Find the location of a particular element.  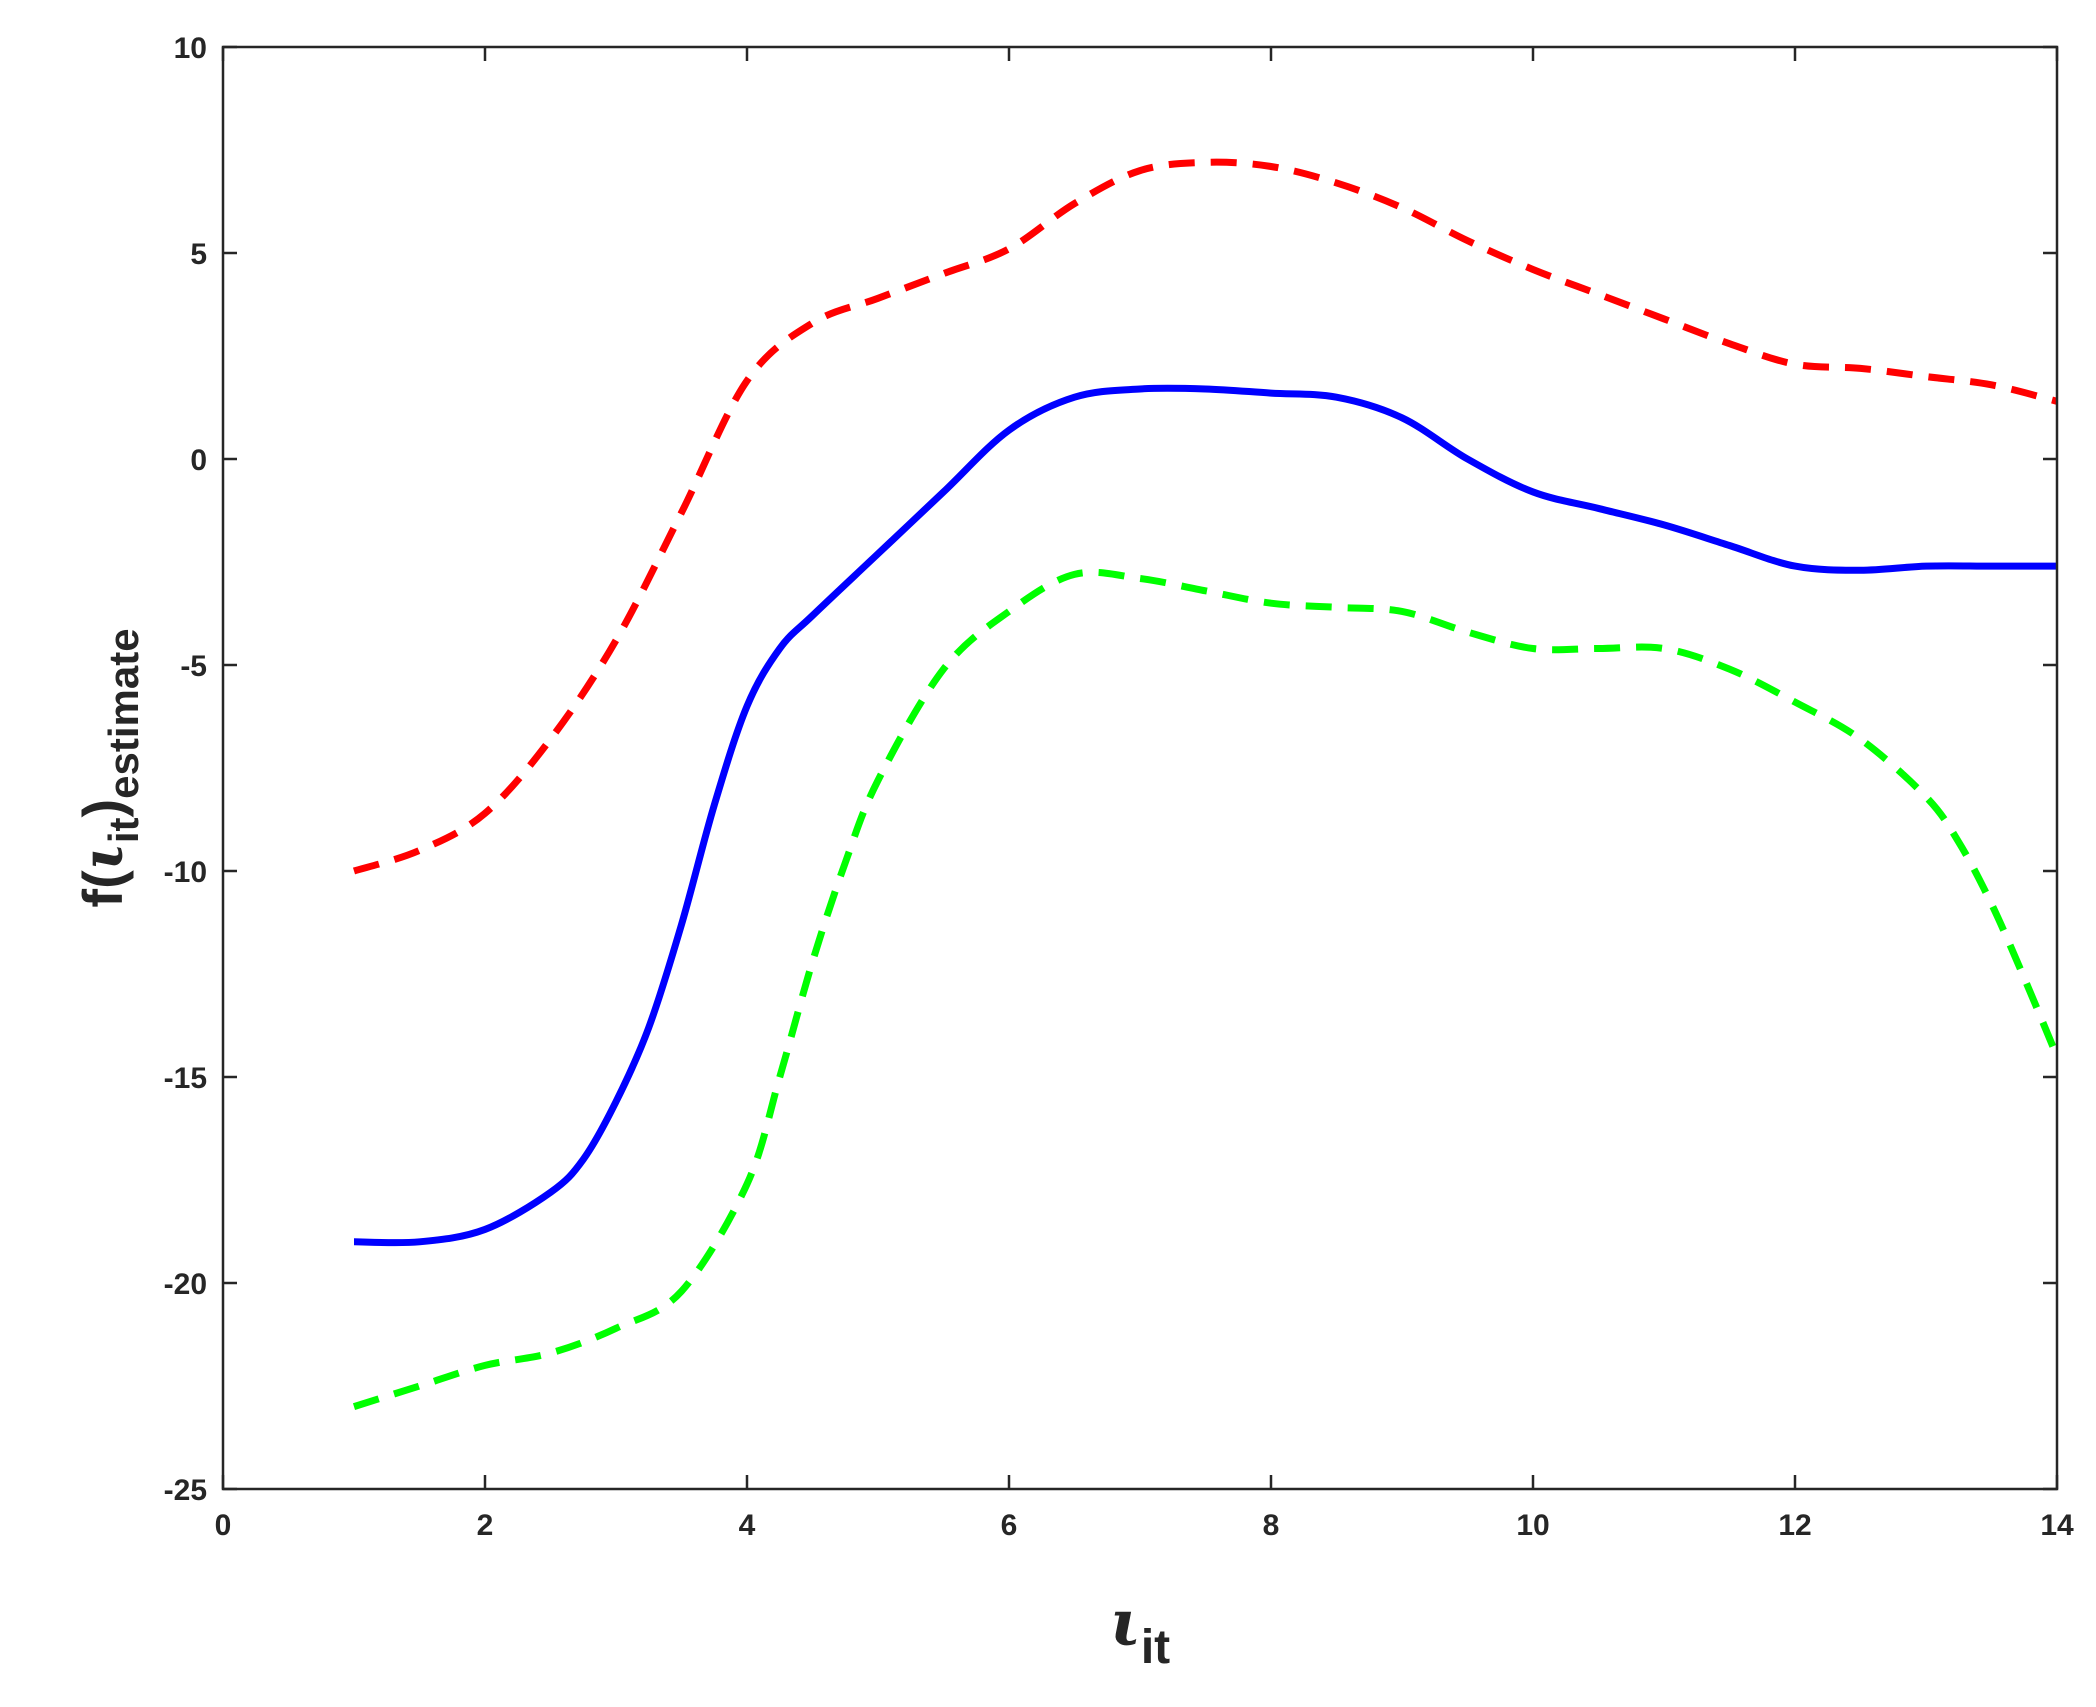

y-tick-label: -25 is located at coordinates (185, 1490).